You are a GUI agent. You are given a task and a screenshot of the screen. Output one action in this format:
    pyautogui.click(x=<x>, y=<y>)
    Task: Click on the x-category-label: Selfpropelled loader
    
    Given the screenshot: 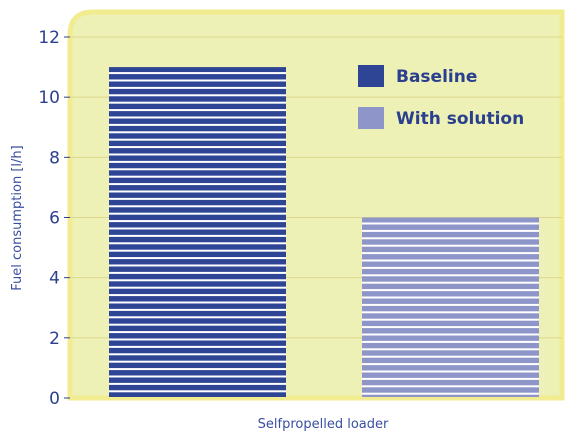 What is the action you would take?
    pyautogui.click(x=323, y=424)
    